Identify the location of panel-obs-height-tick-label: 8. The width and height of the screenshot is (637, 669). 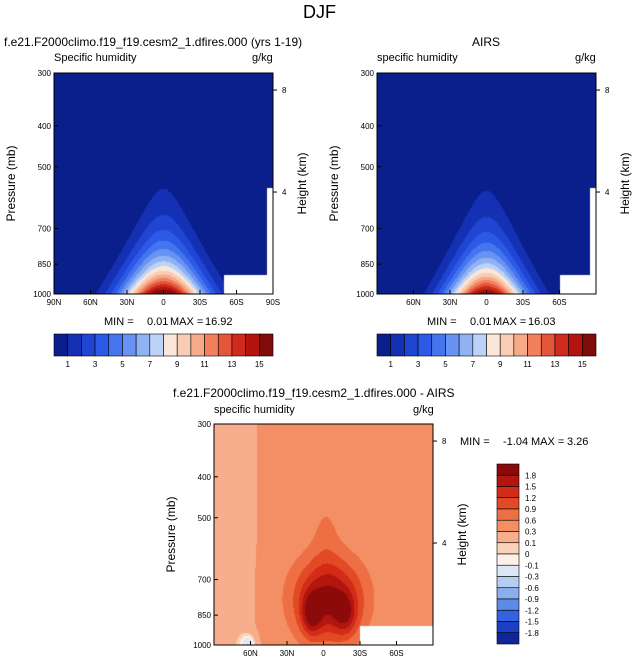
(607, 90).